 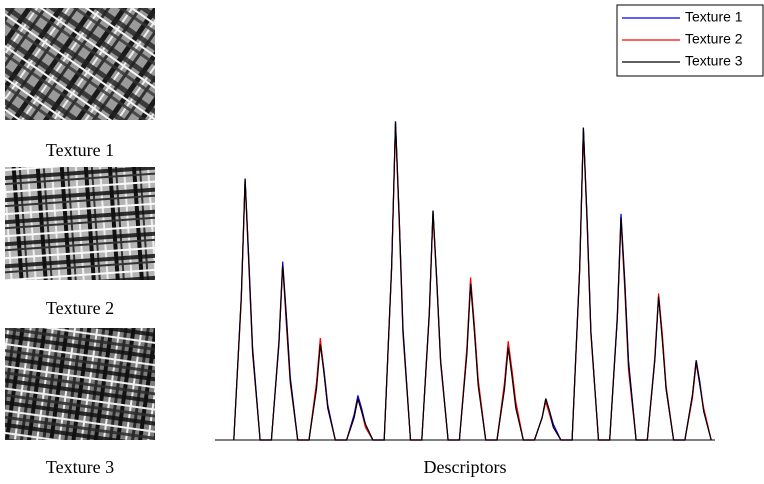 I want to click on legend-label: Texture 1, so click(x=714, y=17).